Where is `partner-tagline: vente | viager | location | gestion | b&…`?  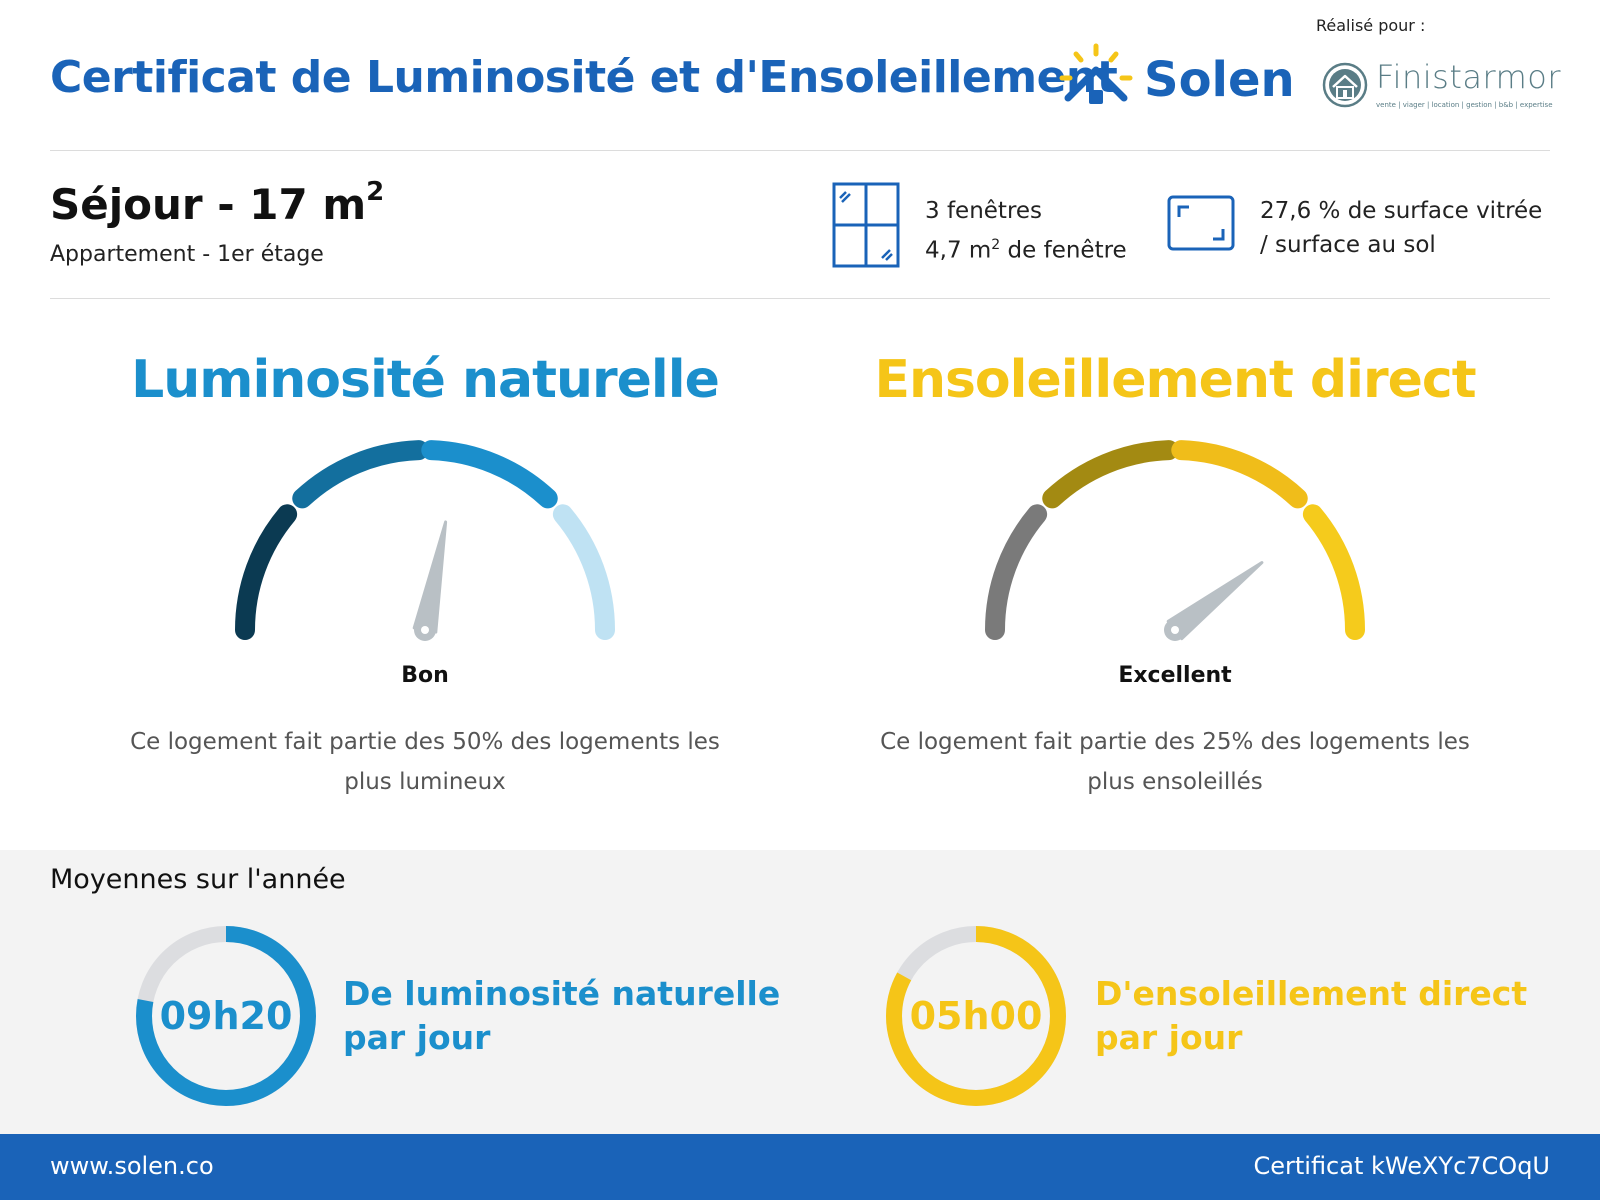
partner-tagline: vente | viager | location | gestion | b&… is located at coordinates (1464, 105).